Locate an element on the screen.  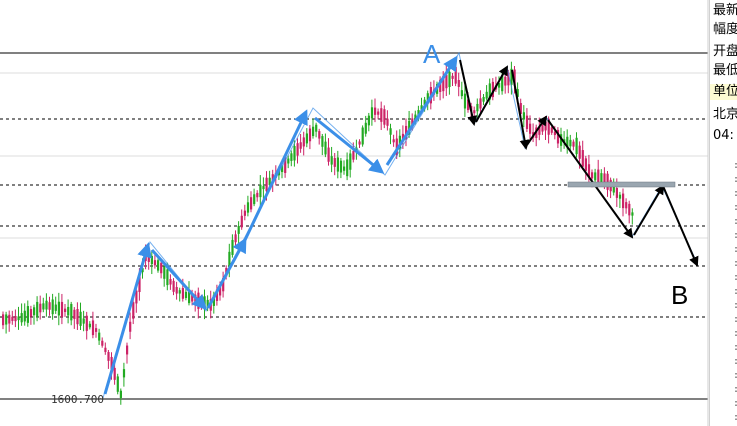
wave-label-a: A is located at coordinates (432, 54).